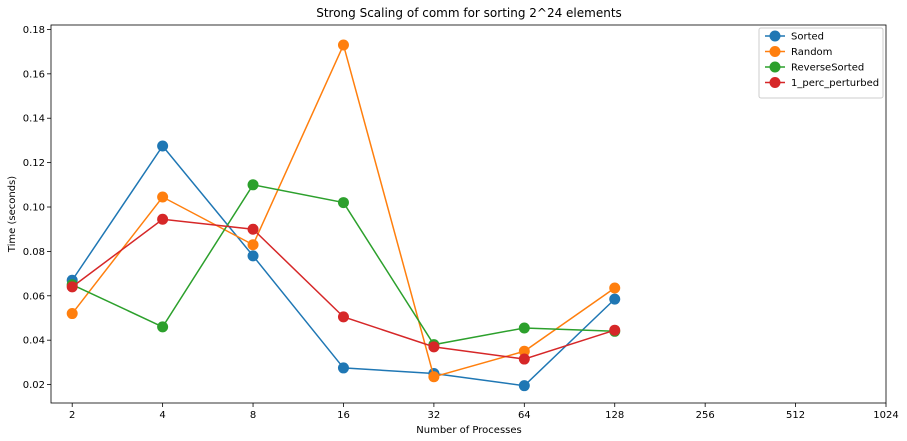 Image resolution: width=907 pixels, height=441 pixels. I want to click on legend-item: 1_perc_perturbed, so click(822, 83).